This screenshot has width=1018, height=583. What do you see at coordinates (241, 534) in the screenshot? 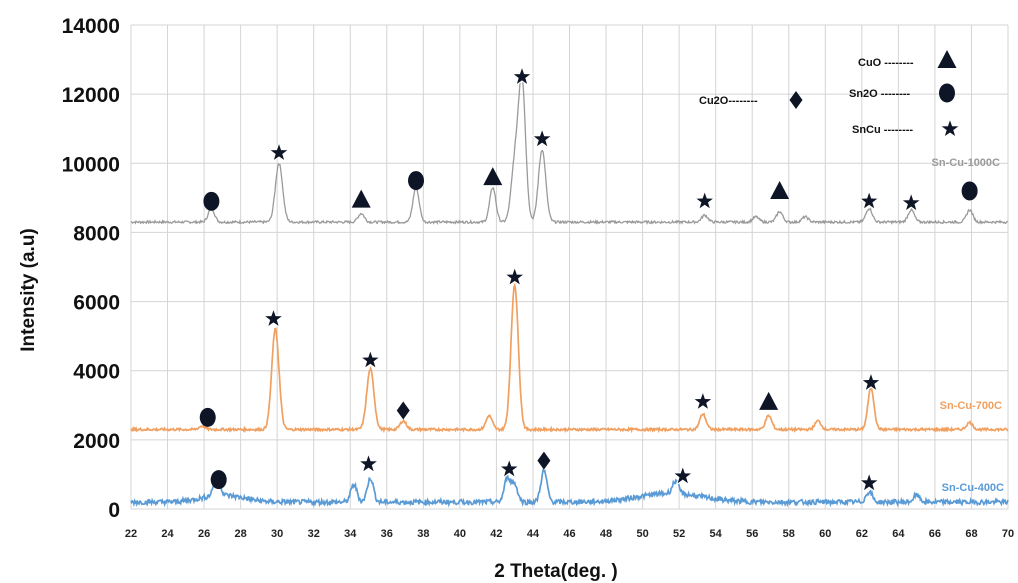
I see `x-tick-label: 28` at bounding box center [241, 534].